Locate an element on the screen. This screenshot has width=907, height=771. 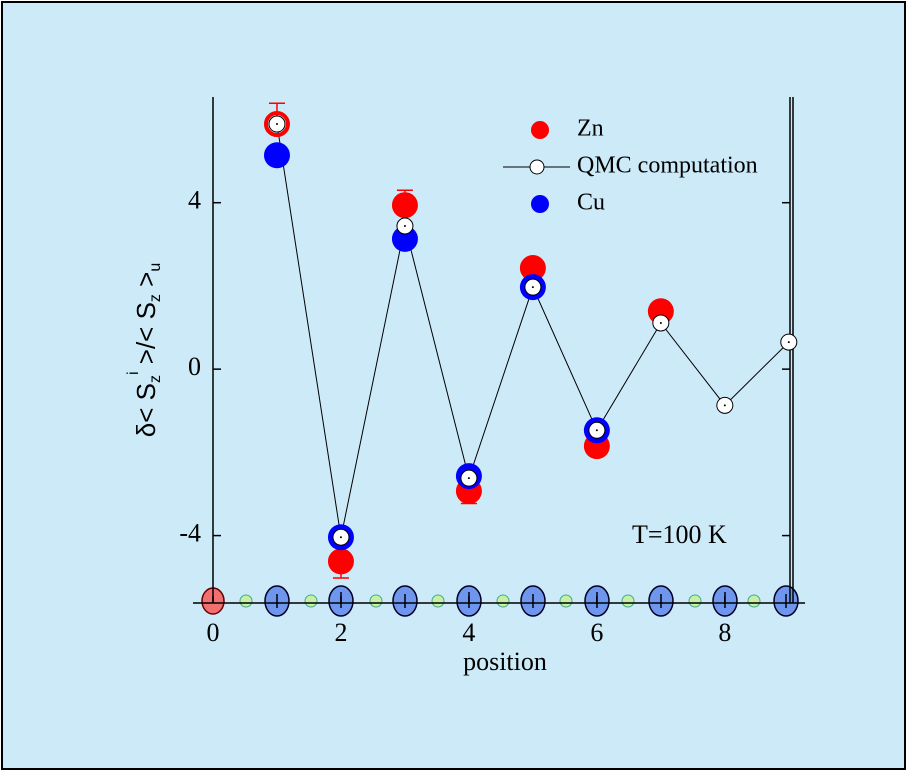
y-label-part: > is located at coordinates (146, 283).